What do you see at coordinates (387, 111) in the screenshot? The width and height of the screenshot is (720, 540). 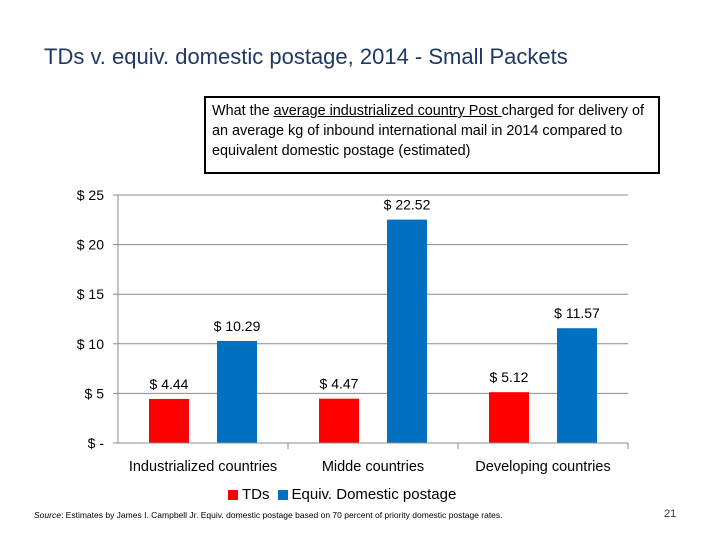 I see `callout-text-underlined: average industrialized country Post` at bounding box center [387, 111].